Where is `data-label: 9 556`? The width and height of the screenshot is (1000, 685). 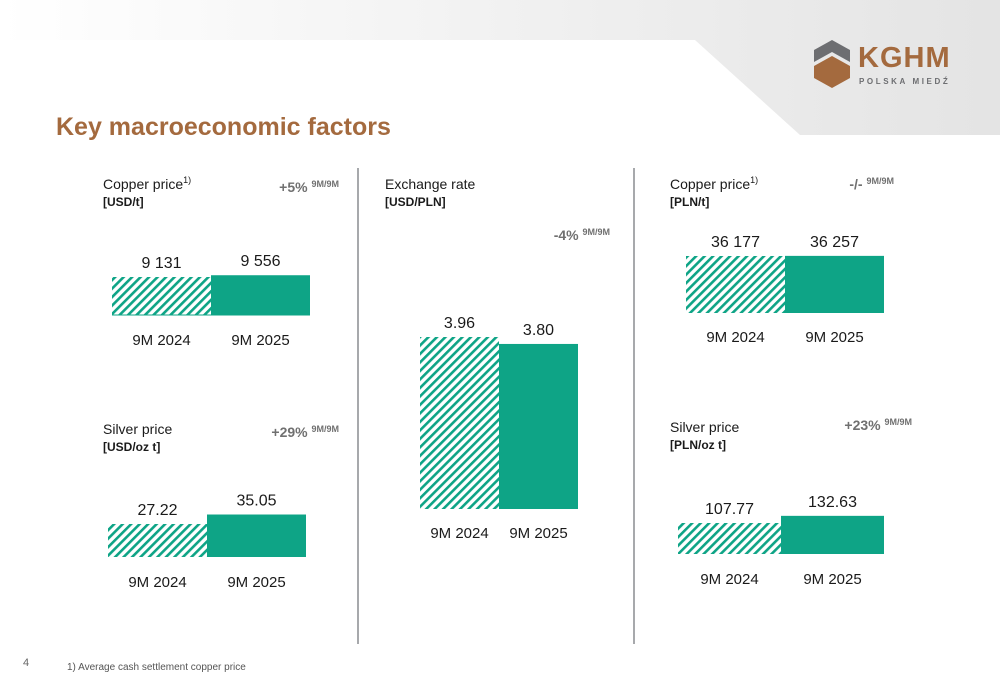 data-label: 9 556 is located at coordinates (260, 261).